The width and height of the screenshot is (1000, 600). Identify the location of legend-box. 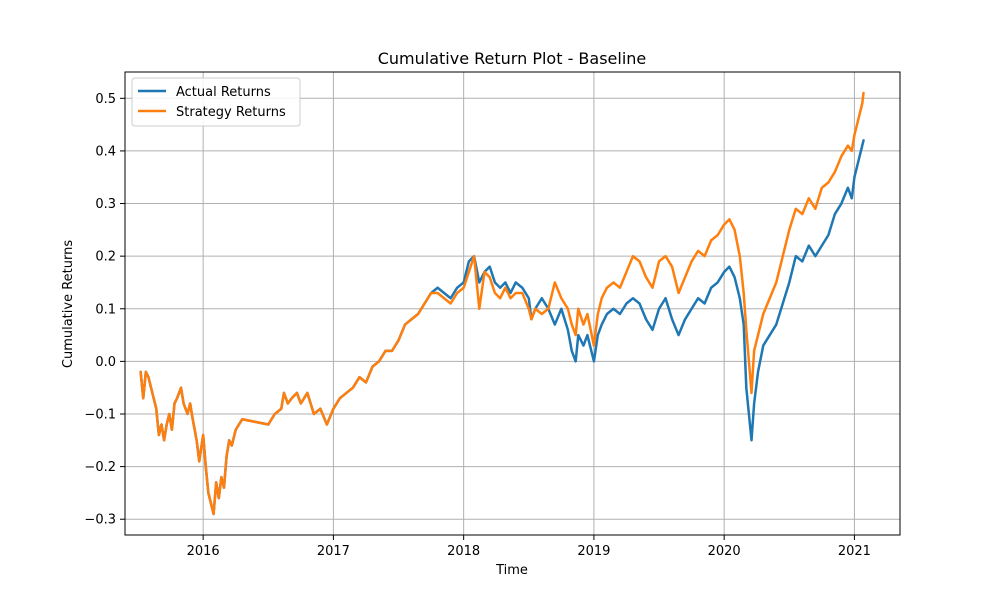
(216, 102).